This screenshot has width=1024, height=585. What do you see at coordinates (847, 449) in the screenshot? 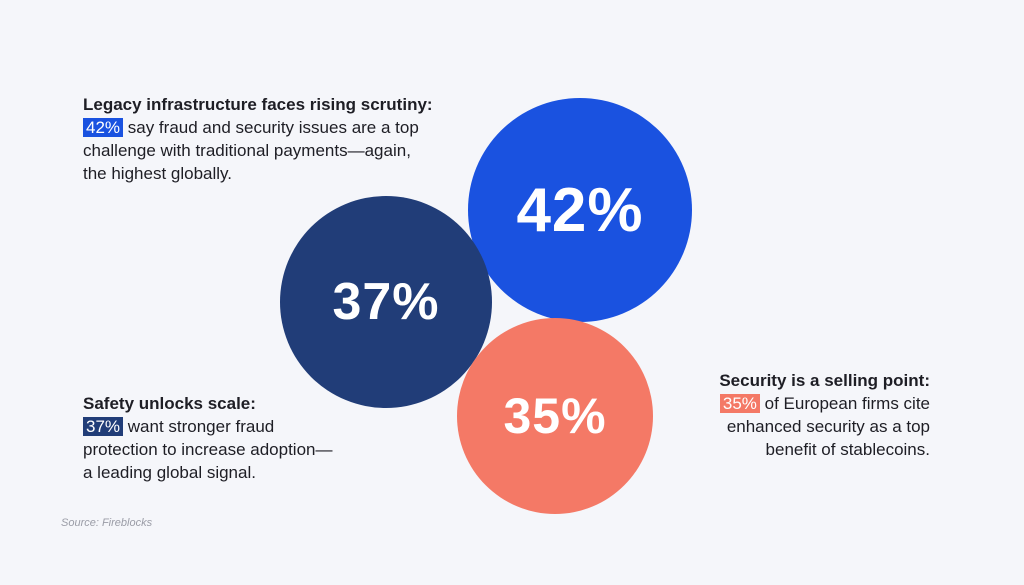
I see `stat-line: benefit of stablecoins.` at bounding box center [847, 449].